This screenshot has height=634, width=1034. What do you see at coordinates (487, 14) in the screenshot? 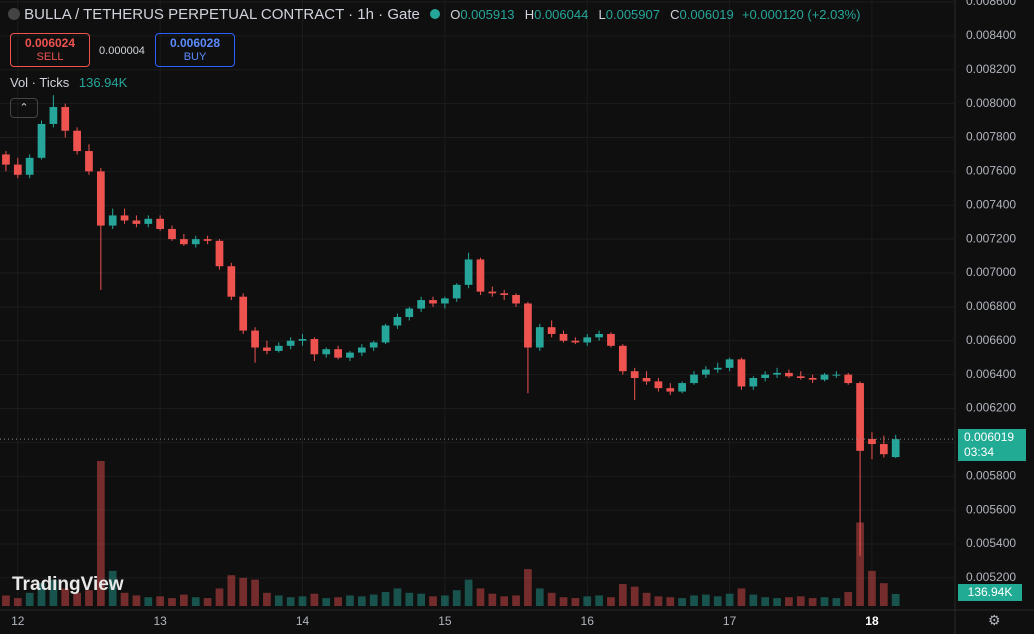
I see `ohlc-value: 0.005913` at bounding box center [487, 14].